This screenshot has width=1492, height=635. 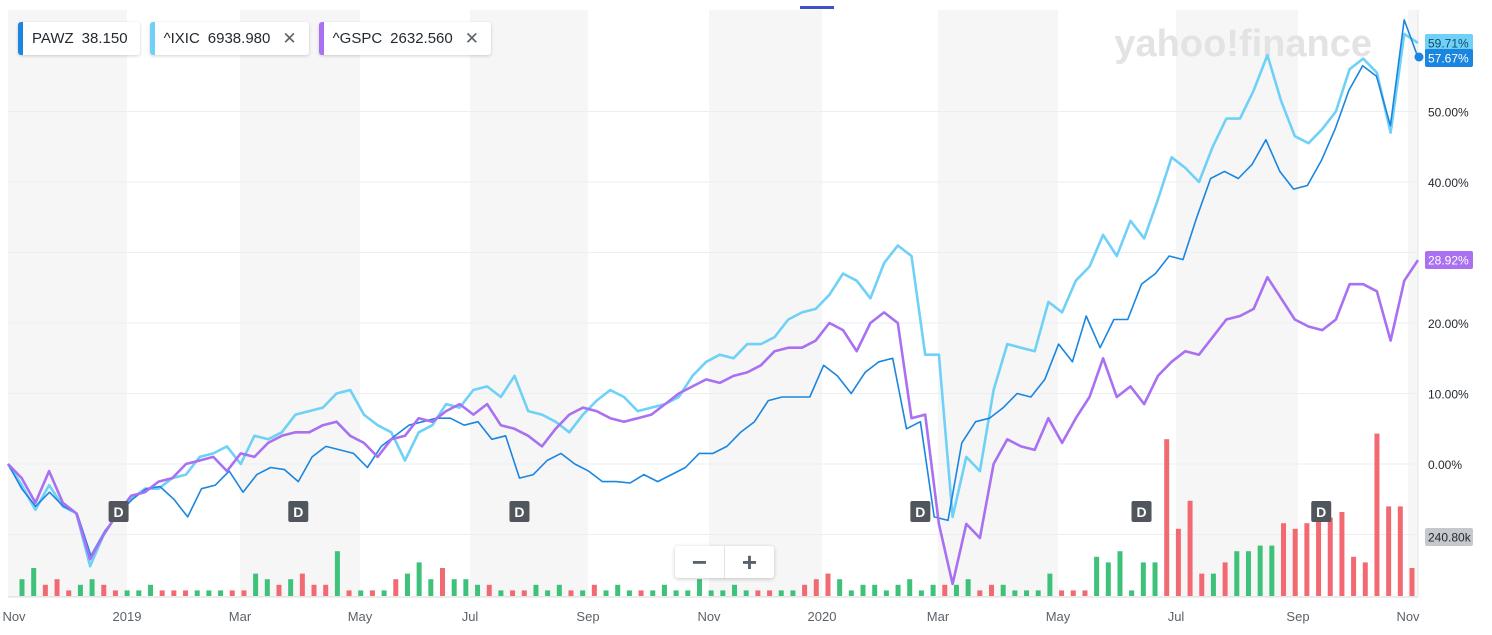 What do you see at coordinates (817, 7) in the screenshot?
I see `active-range-indicator` at bounding box center [817, 7].